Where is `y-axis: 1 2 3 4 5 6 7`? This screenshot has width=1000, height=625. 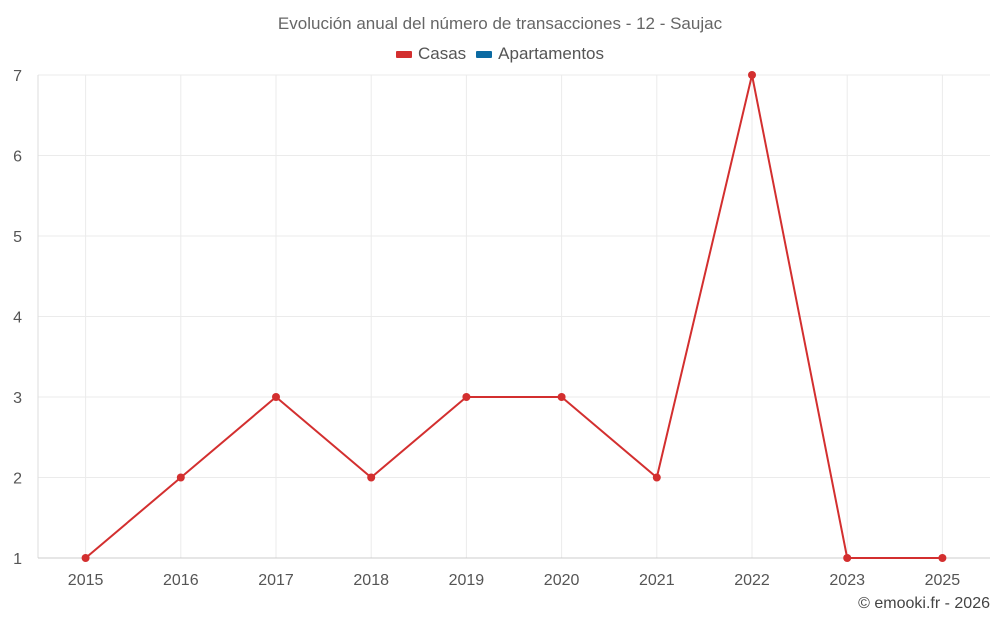 y-axis: 1 2 3 4 5 6 7 is located at coordinates (17, 318).